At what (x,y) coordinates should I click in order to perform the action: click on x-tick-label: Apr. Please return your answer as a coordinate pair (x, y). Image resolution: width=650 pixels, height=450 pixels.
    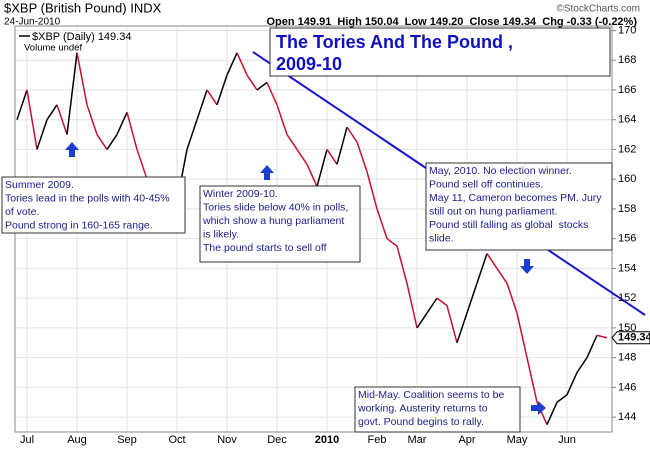
    Looking at the image, I should click on (466, 440).